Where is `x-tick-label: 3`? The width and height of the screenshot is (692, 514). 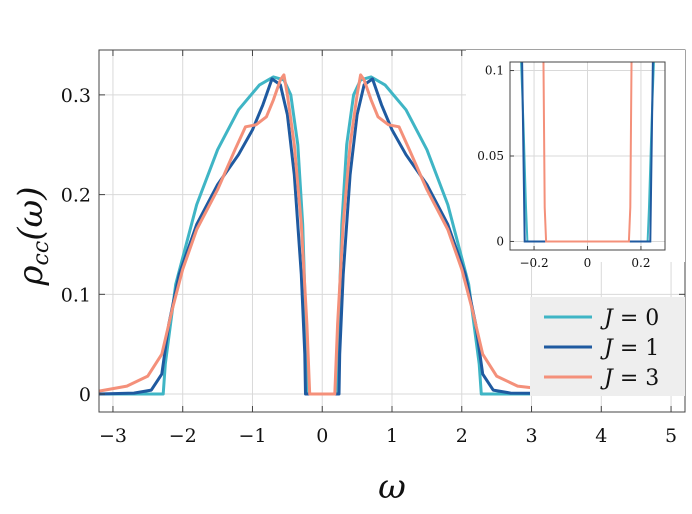
x-tick-label: 3 is located at coordinates (531, 436).